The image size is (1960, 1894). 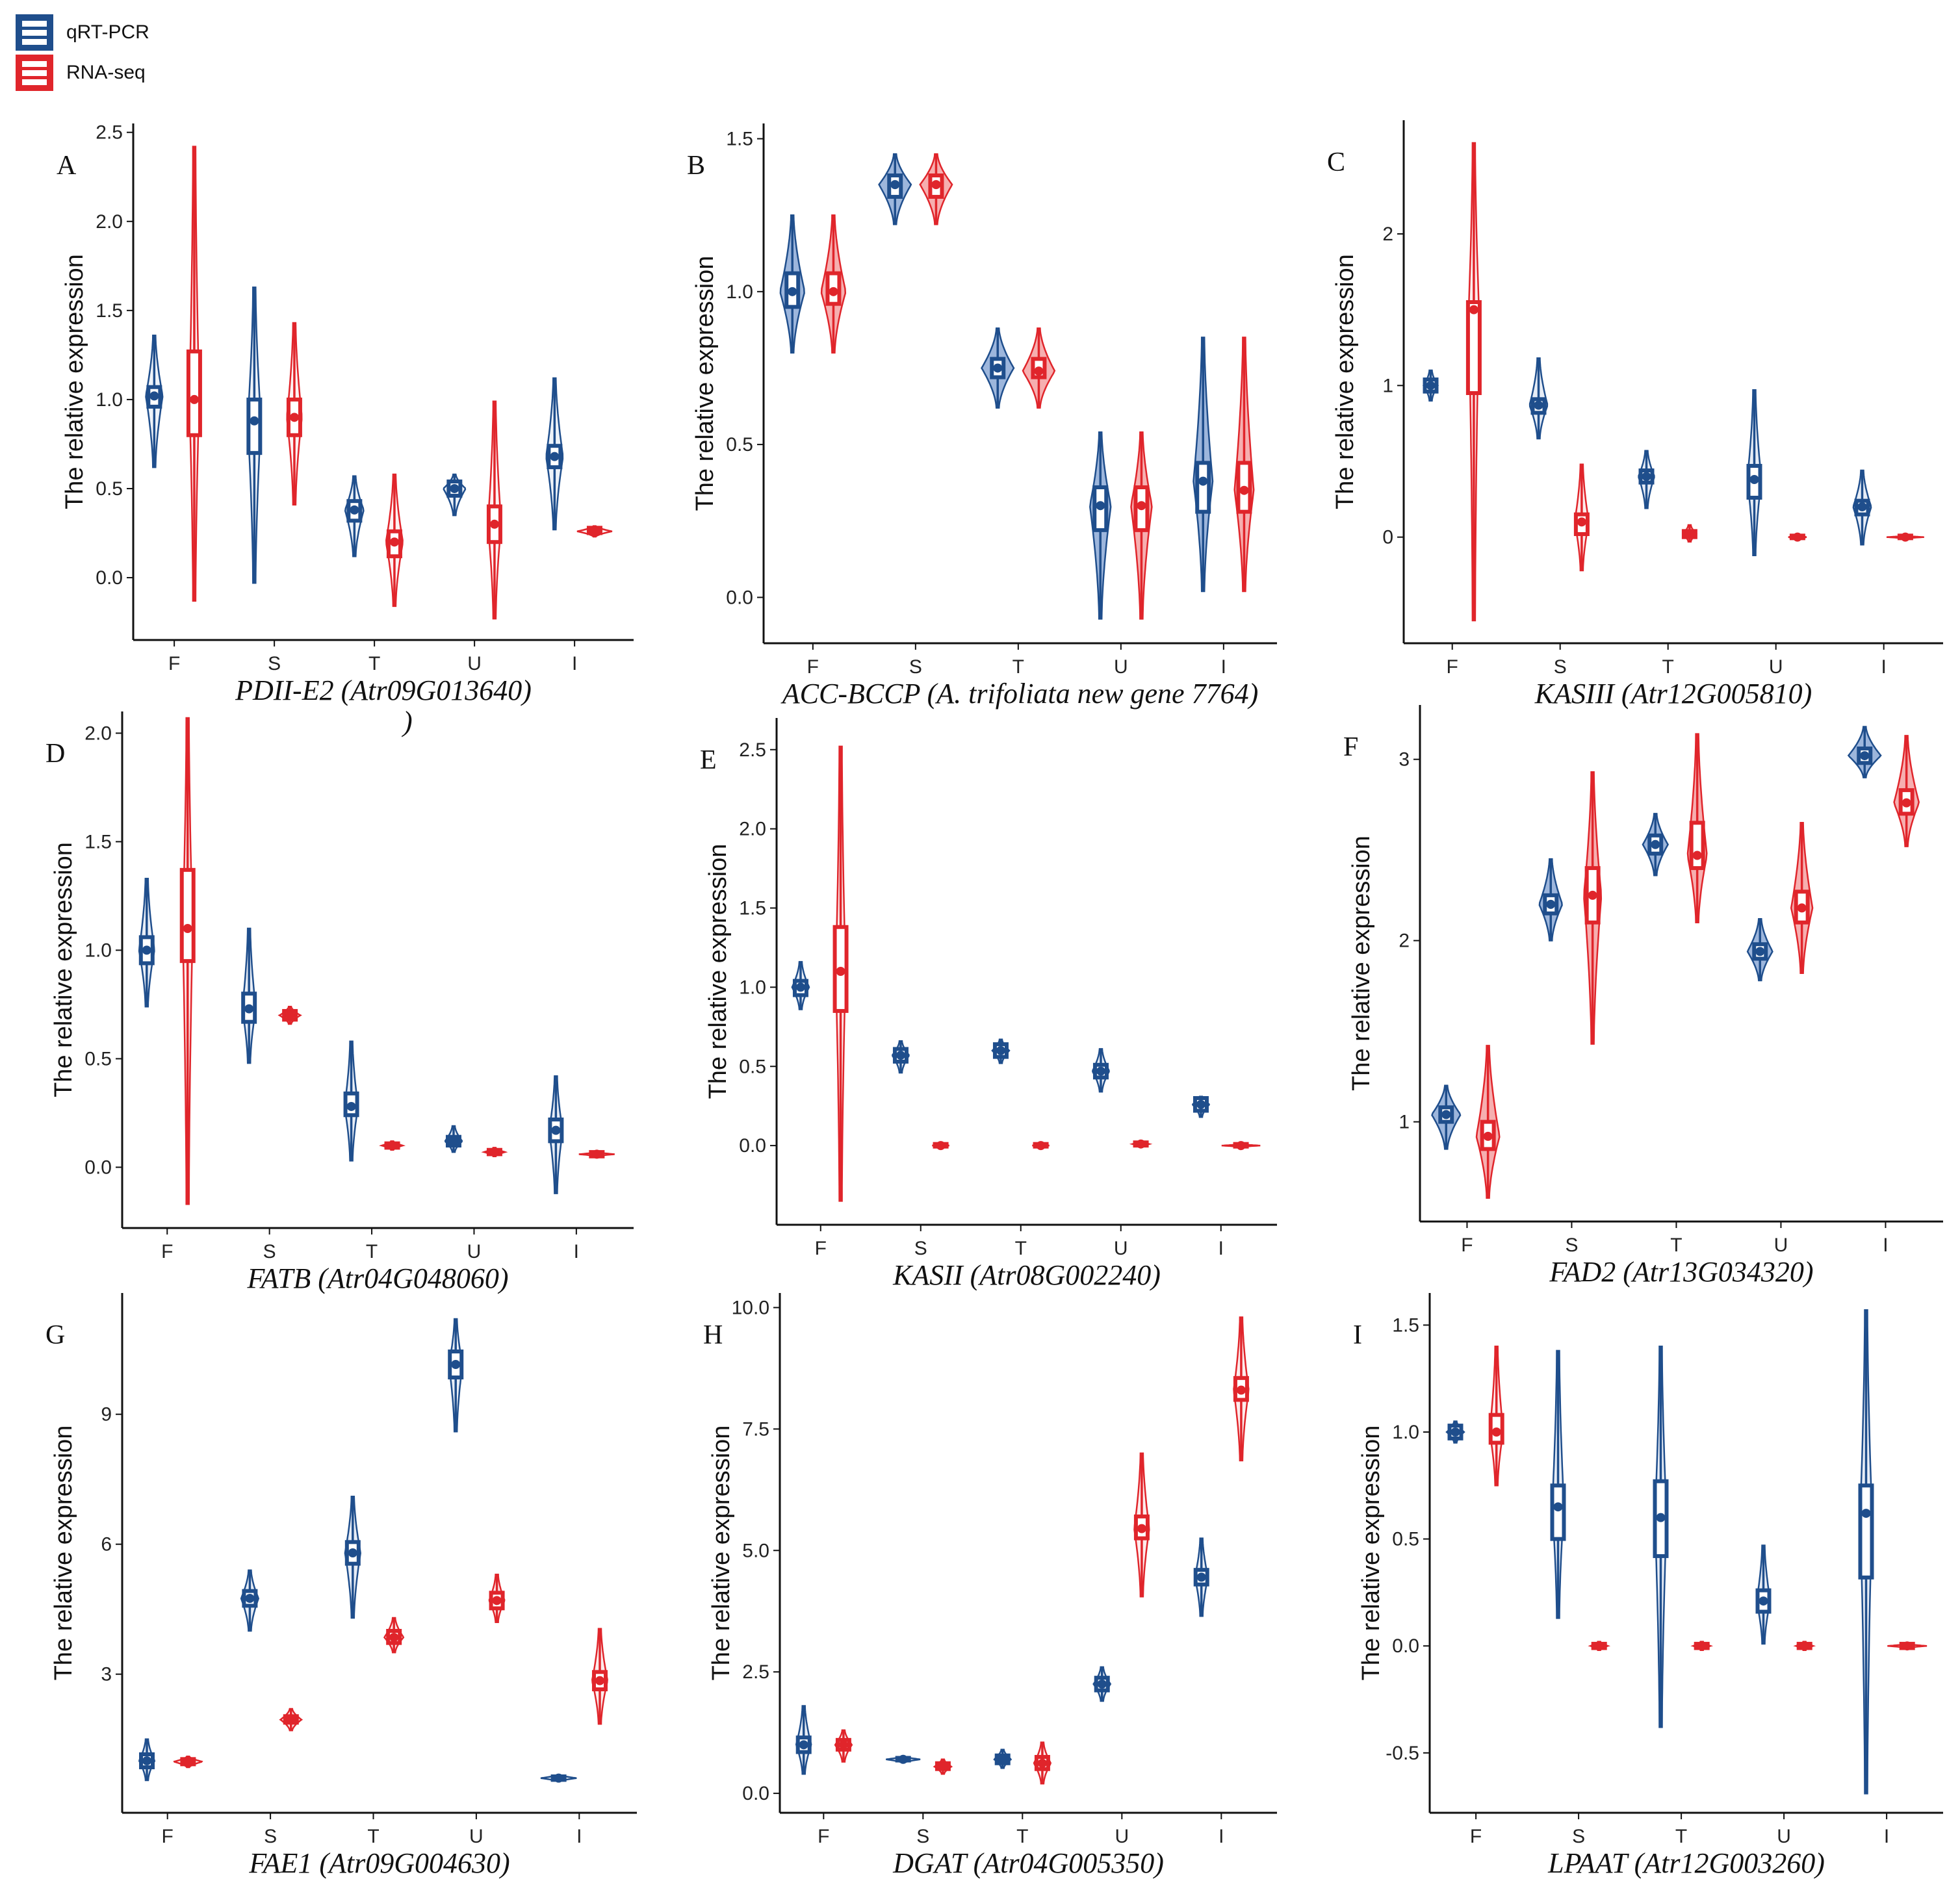 What do you see at coordinates (82, 32) in the screenshot?
I see `legend-item-qrt-pcr: qRT-PCR` at bounding box center [82, 32].